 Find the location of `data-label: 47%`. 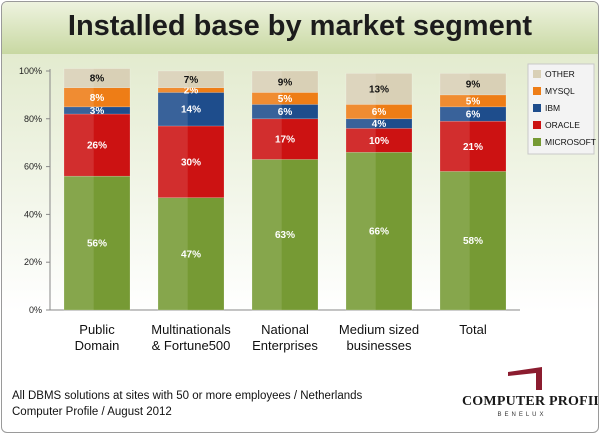

data-label: 47% is located at coordinates (191, 254).